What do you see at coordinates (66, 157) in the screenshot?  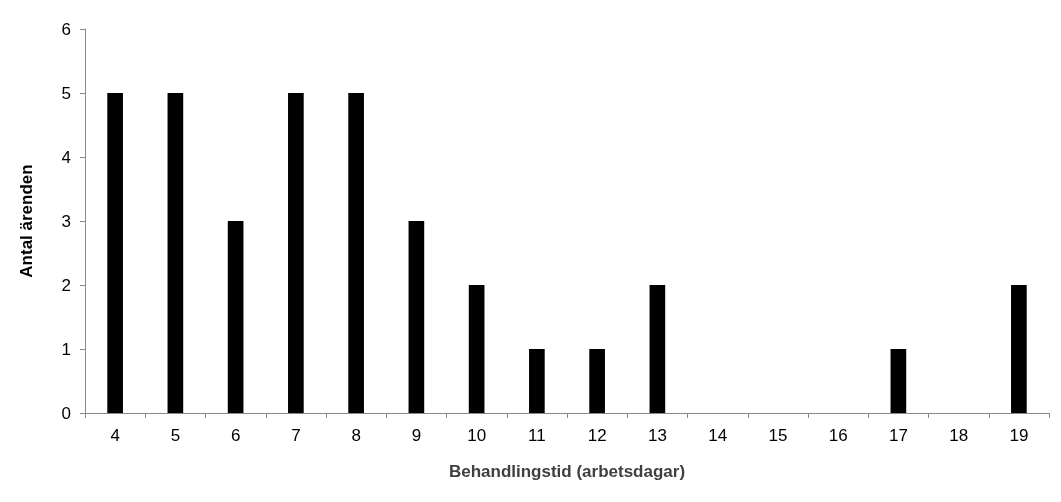 I see `y-tick-label: 4` at bounding box center [66, 157].